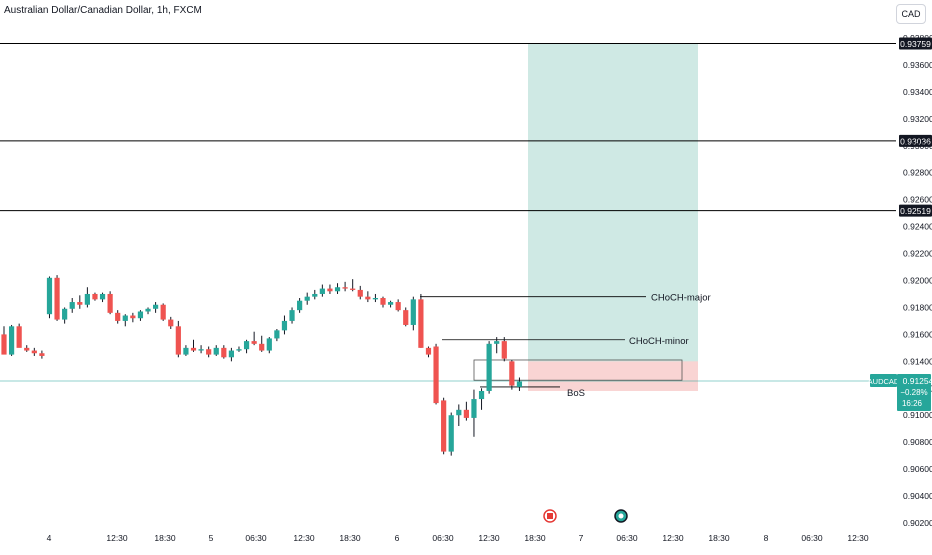  Describe the element at coordinates (550, 516) in the screenshot. I see `canada-flag-event-icon-center` at that location.